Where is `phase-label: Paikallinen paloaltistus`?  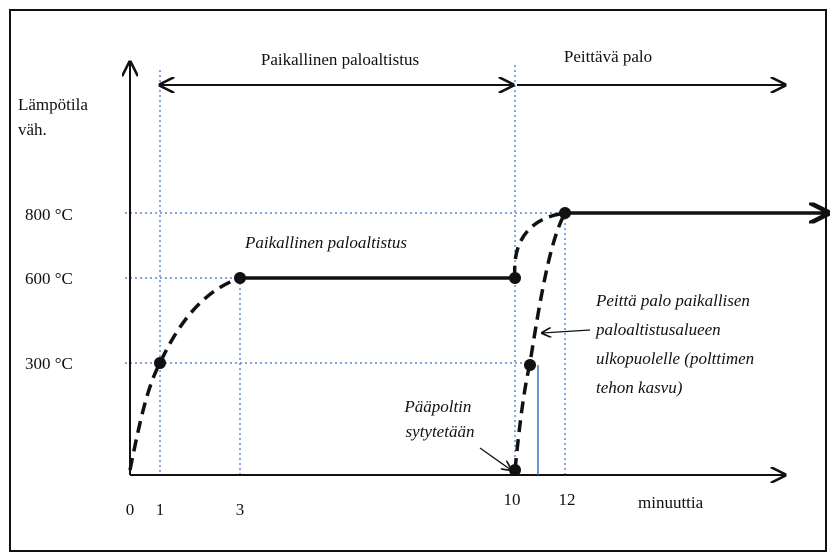
phase-label: Paikallinen paloaltistus is located at coordinates (340, 59).